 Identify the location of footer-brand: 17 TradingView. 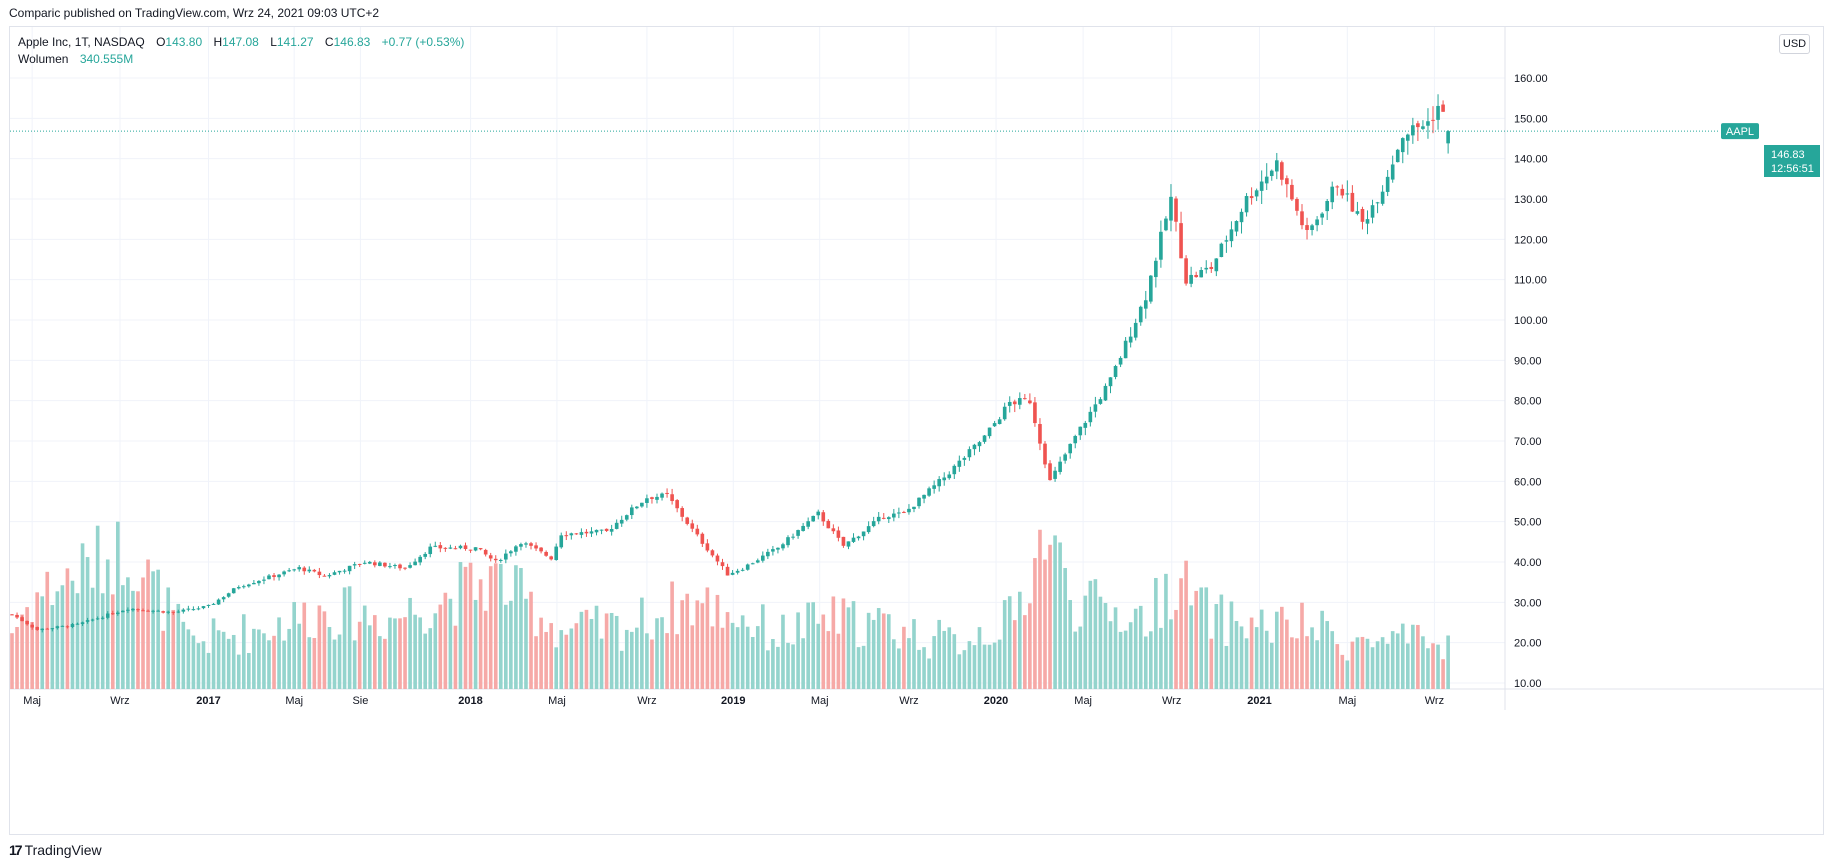
(55, 850).